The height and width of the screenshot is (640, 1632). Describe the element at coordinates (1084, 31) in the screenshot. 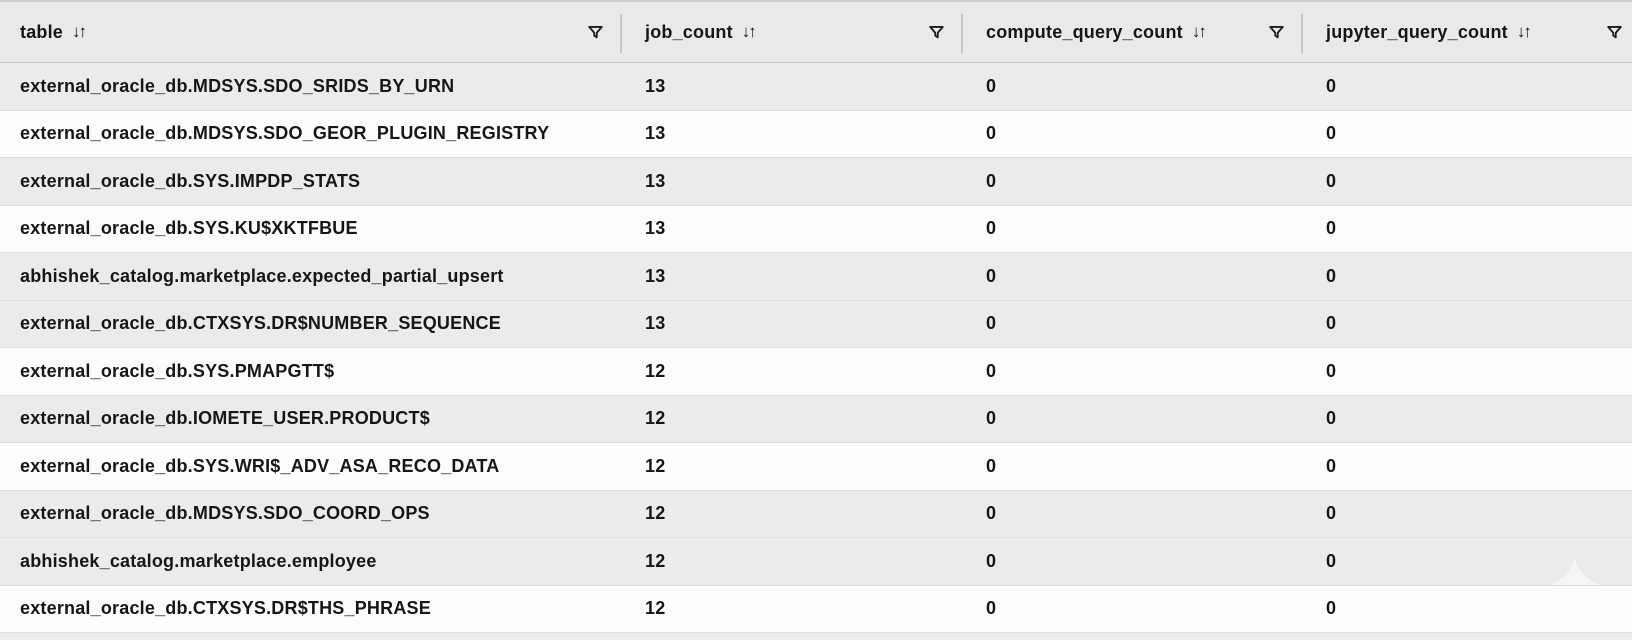

I see `column-label: compute_query_count` at that location.